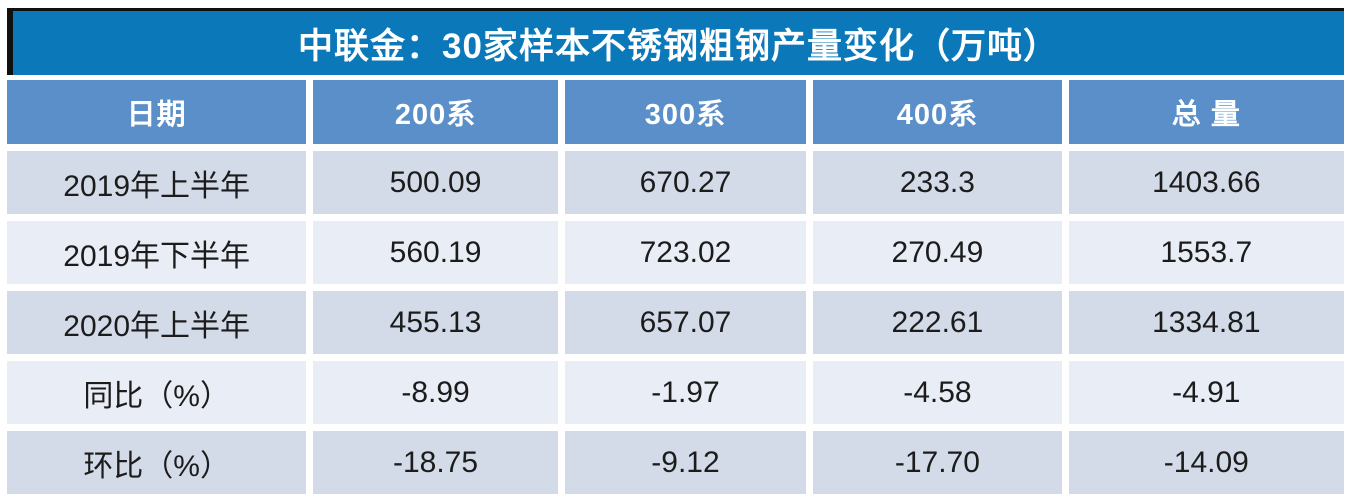  Describe the element at coordinates (685, 462) in the screenshot. I see `cell-value: -9.12` at that location.